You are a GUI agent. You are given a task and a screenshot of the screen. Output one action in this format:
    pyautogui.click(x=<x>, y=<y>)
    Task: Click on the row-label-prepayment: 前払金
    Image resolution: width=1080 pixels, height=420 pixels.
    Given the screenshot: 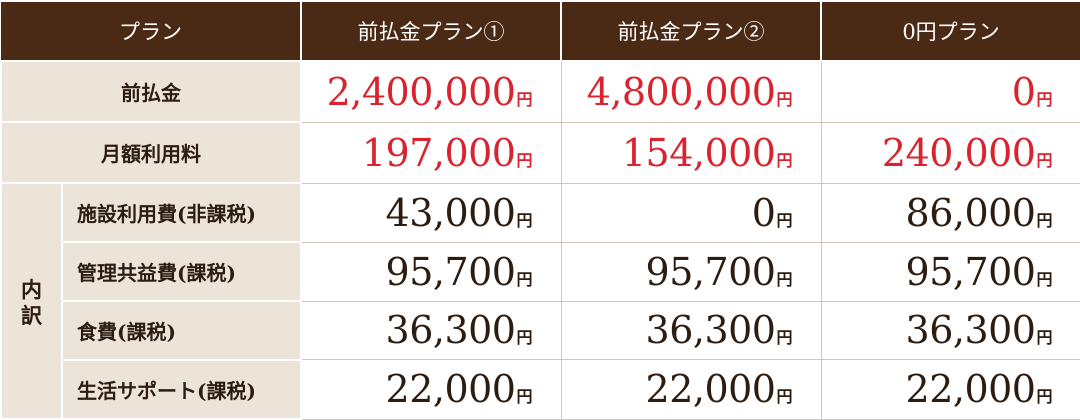 What is the action you would take?
    pyautogui.click(x=151, y=91)
    